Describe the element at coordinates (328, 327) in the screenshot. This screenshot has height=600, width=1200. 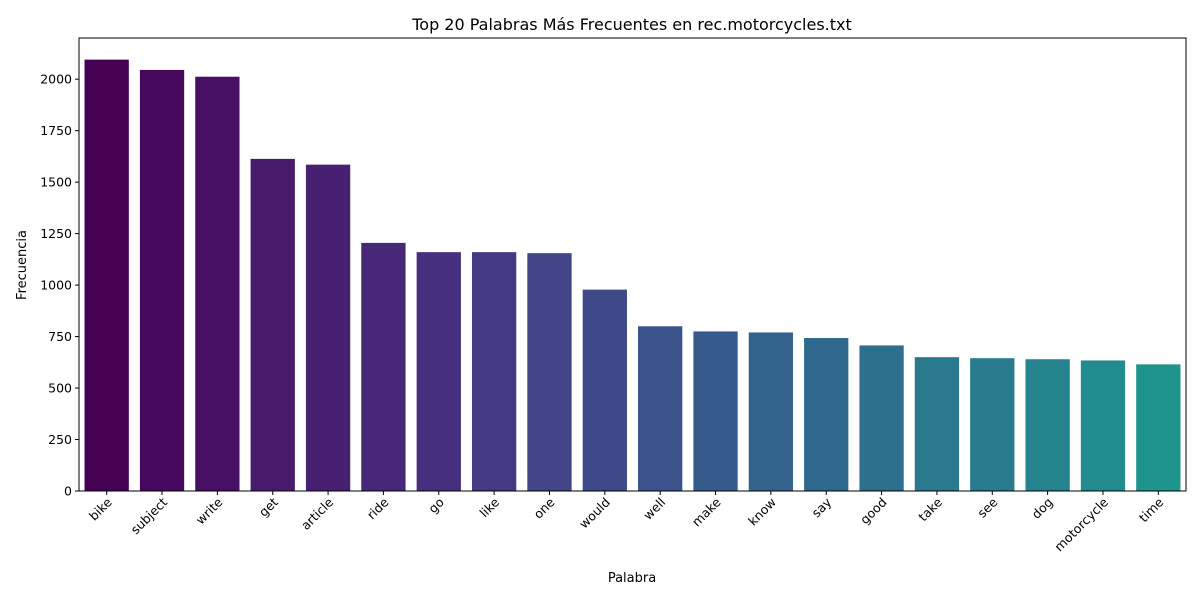
I see `bar-article` at that location.